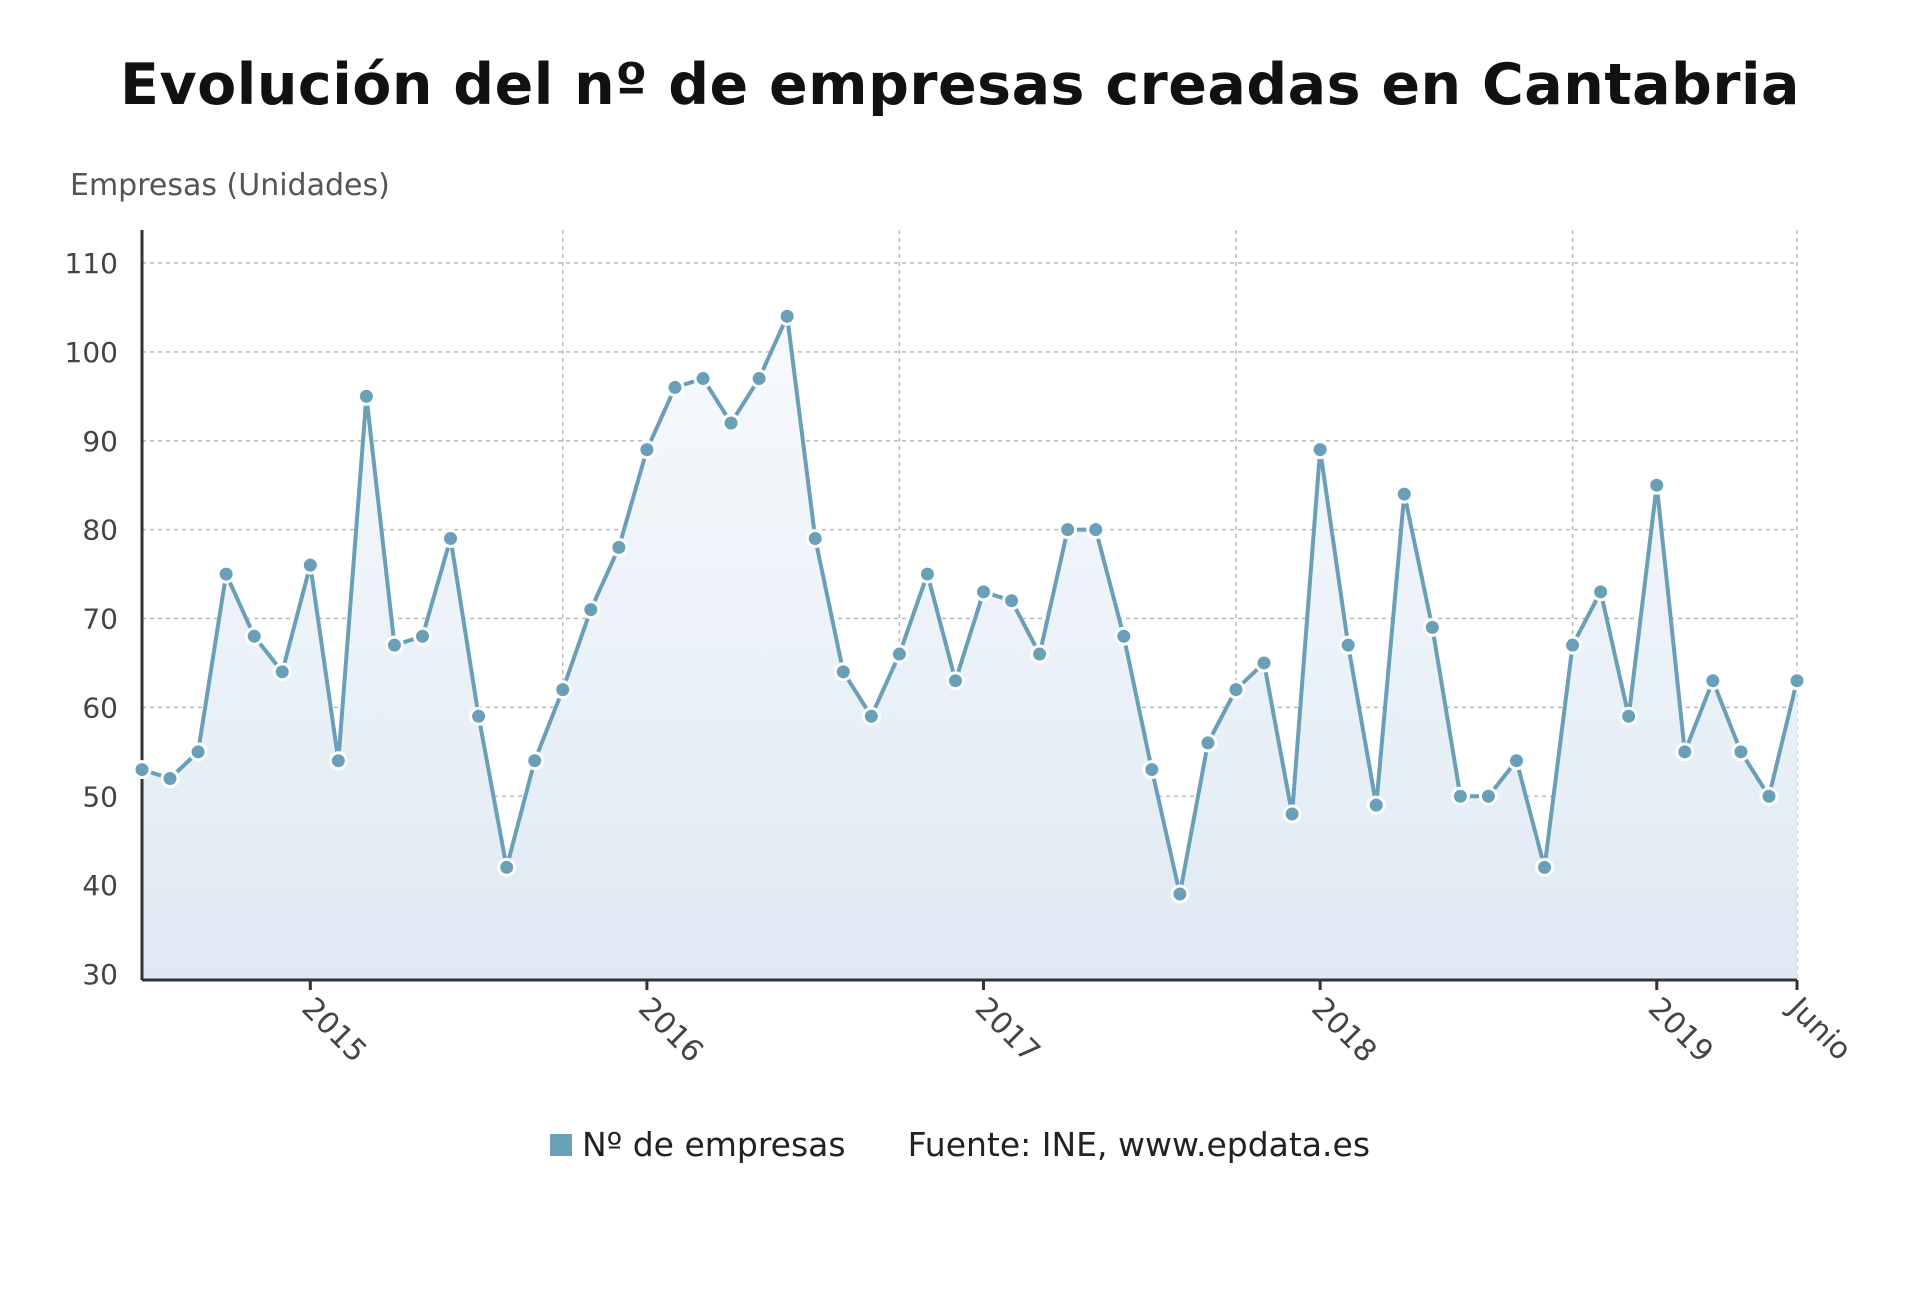 This screenshot has width=1920, height=1294. Describe the element at coordinates (1007, 1030) in the screenshot. I see `x-tick-label: 2017` at that location.